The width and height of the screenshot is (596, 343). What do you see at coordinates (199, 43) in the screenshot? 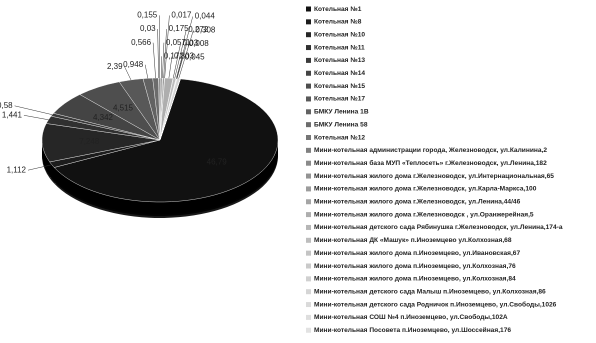
I see `data-label: 0,008` at bounding box center [199, 43].